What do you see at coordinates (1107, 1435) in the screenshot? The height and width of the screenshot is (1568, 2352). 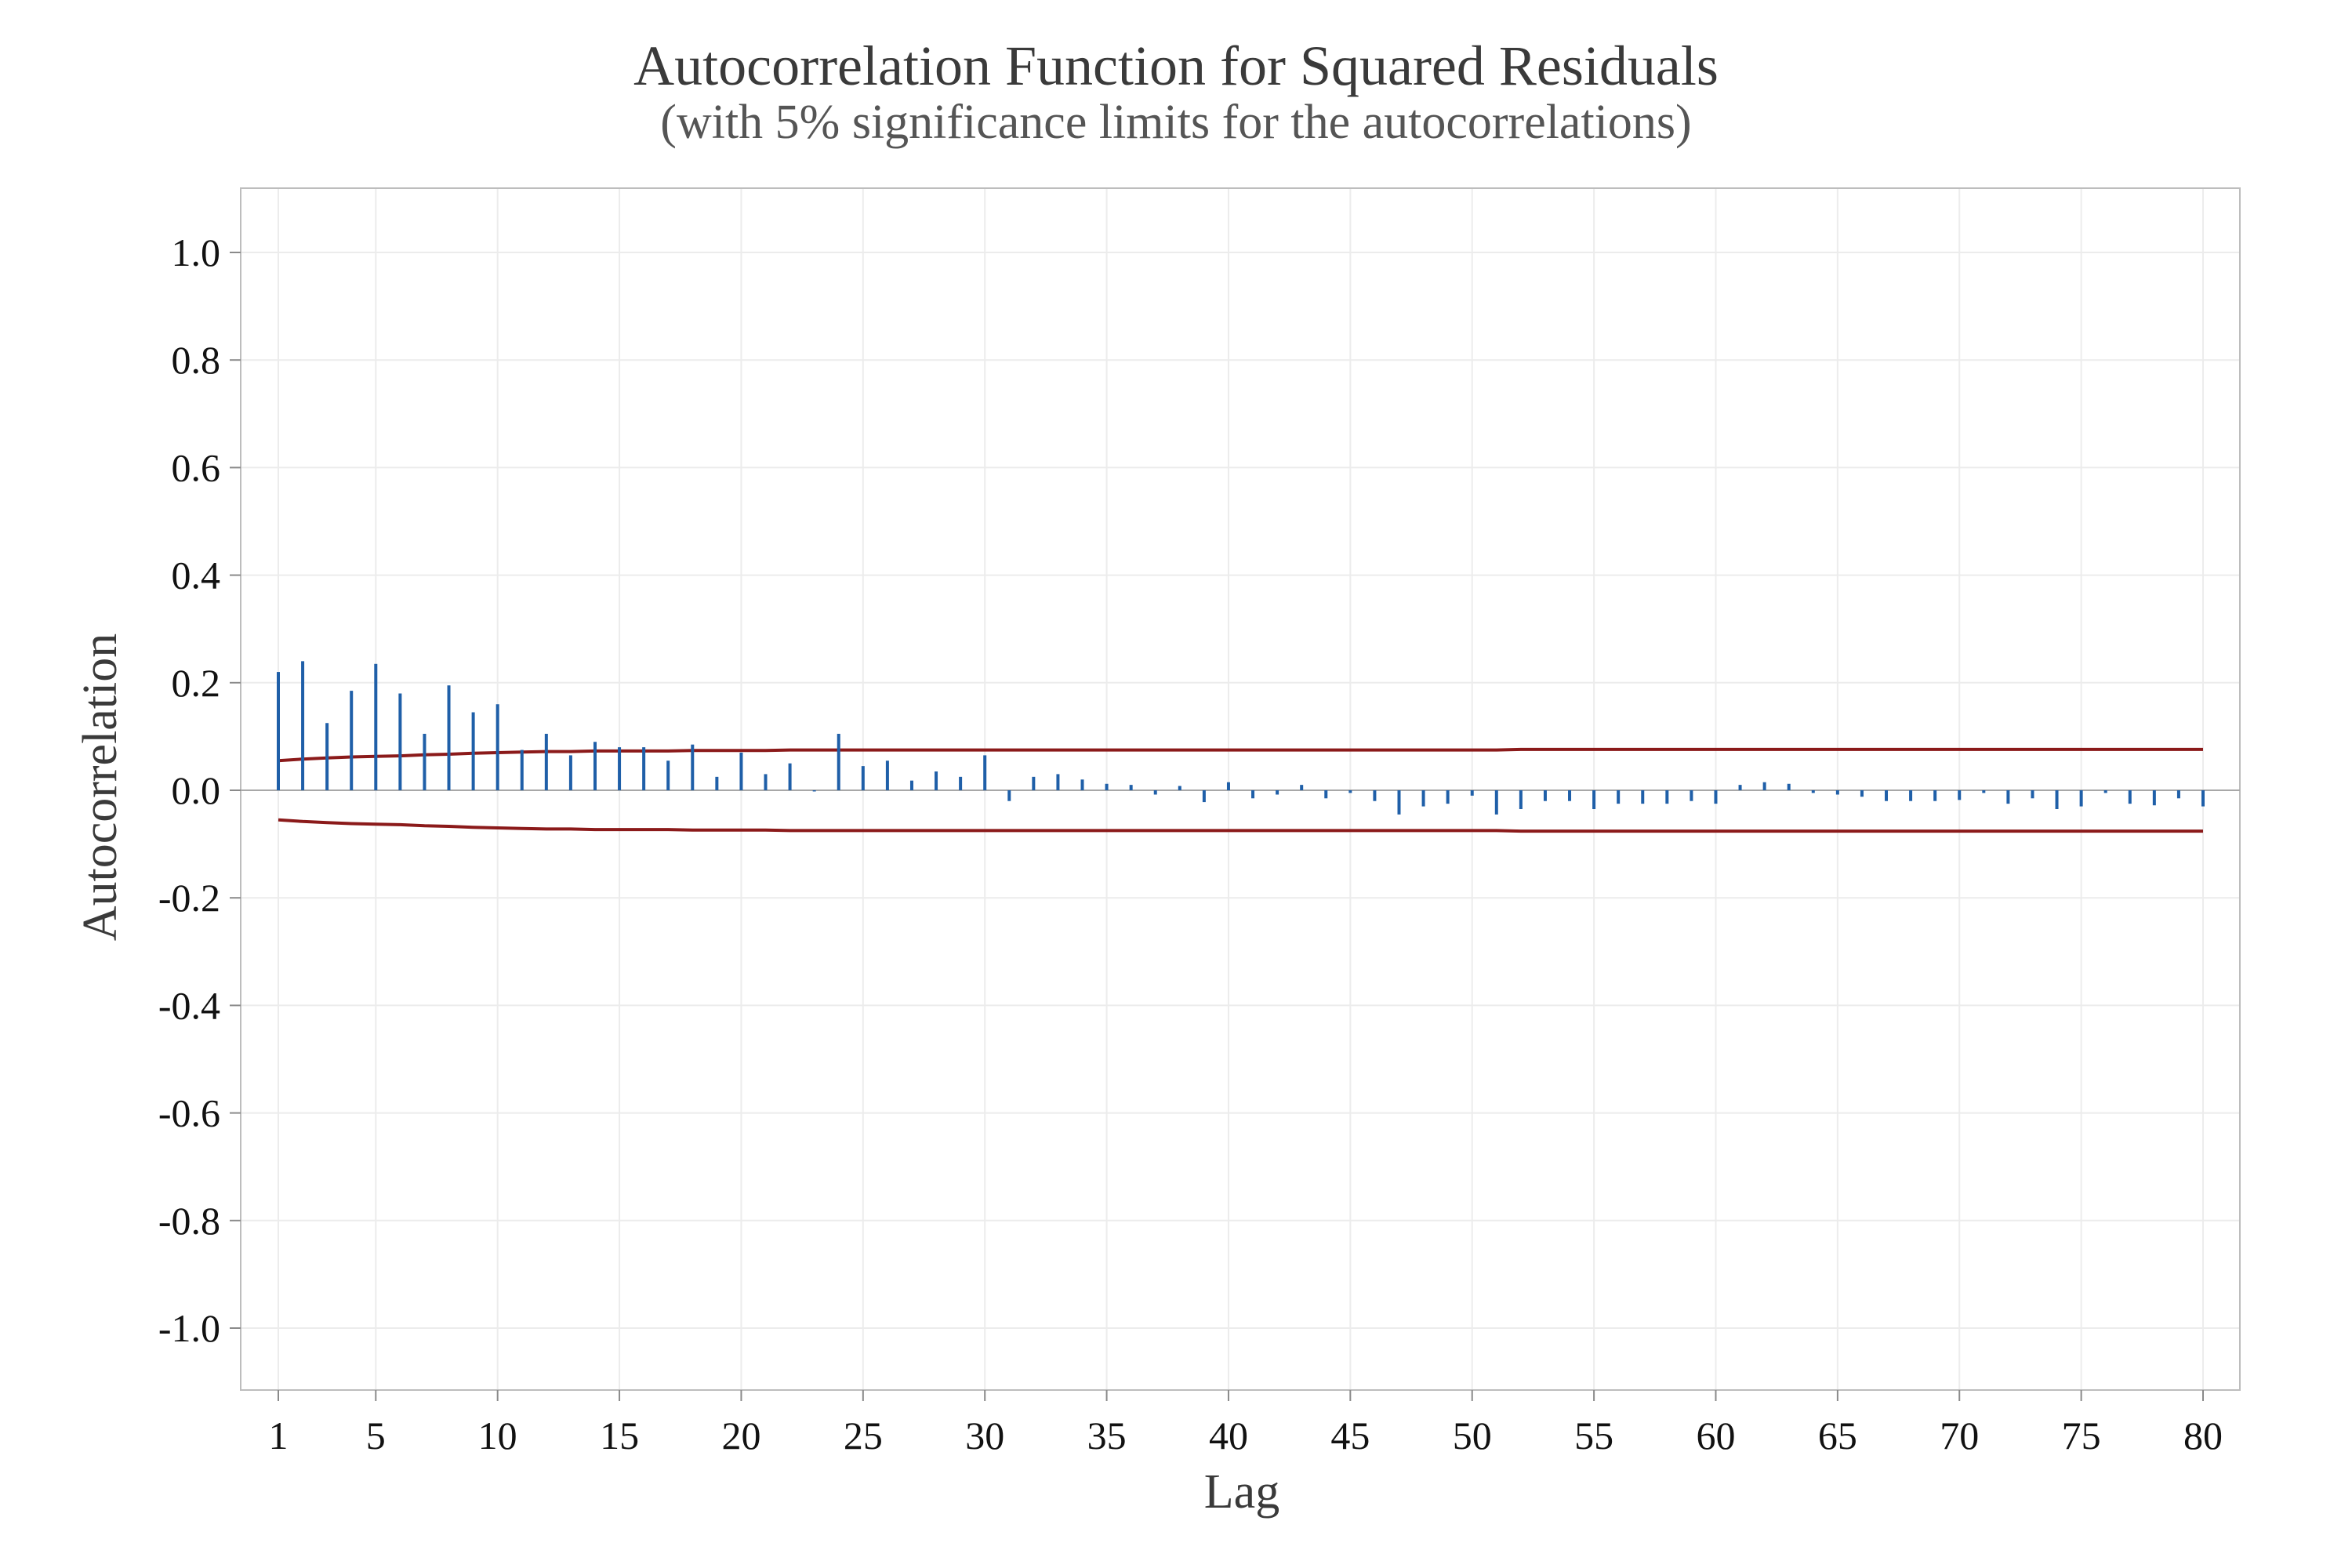 I see `x-tick-label: 35` at bounding box center [1107, 1435].